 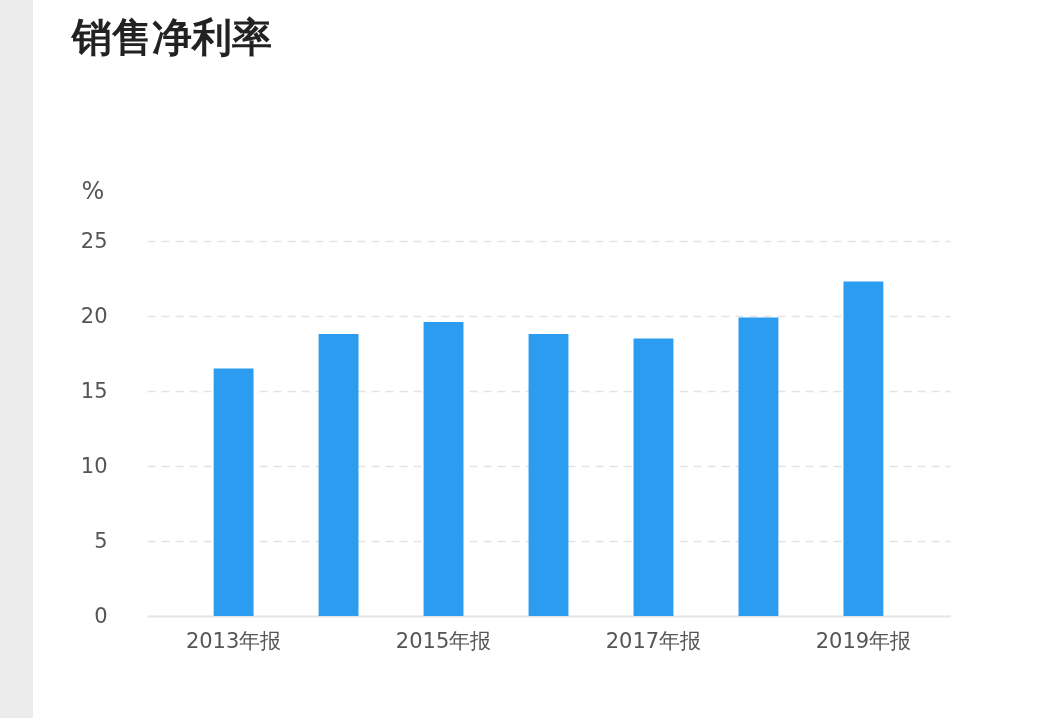 What do you see at coordinates (233, 640) in the screenshot?
I see `x-tick-label: 2013年报` at bounding box center [233, 640].